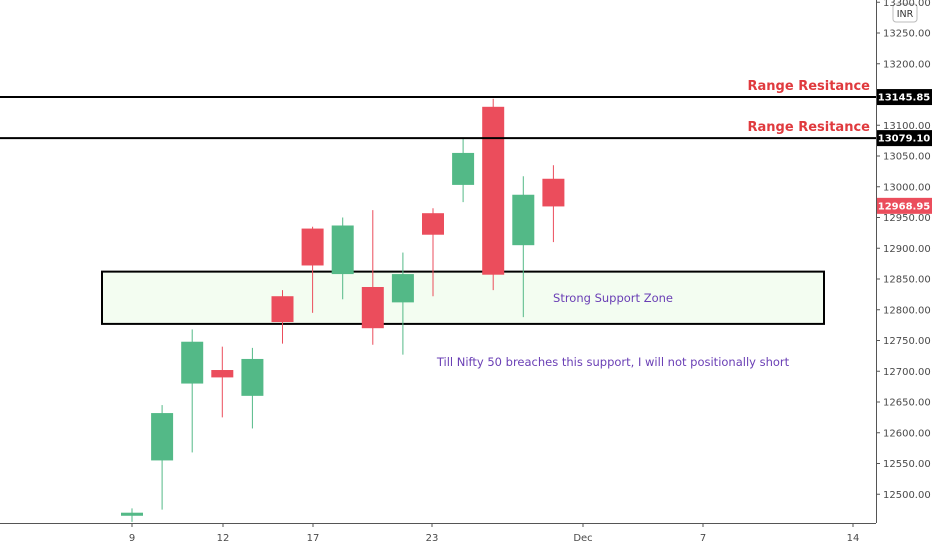  I want to click on y-tick-label: 12650.00, so click(907, 403).